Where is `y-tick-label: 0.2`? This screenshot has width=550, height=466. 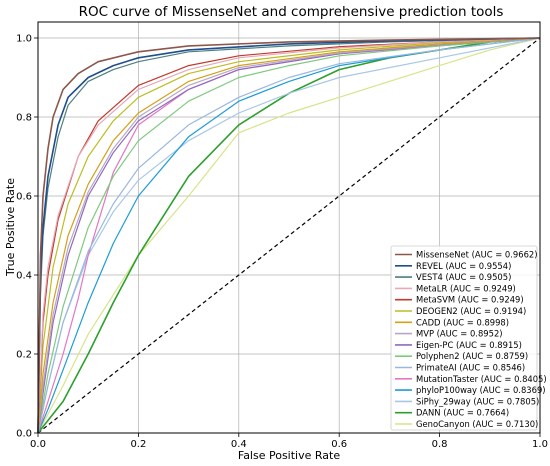 y-tick-label: 0.2 is located at coordinates (24, 355).